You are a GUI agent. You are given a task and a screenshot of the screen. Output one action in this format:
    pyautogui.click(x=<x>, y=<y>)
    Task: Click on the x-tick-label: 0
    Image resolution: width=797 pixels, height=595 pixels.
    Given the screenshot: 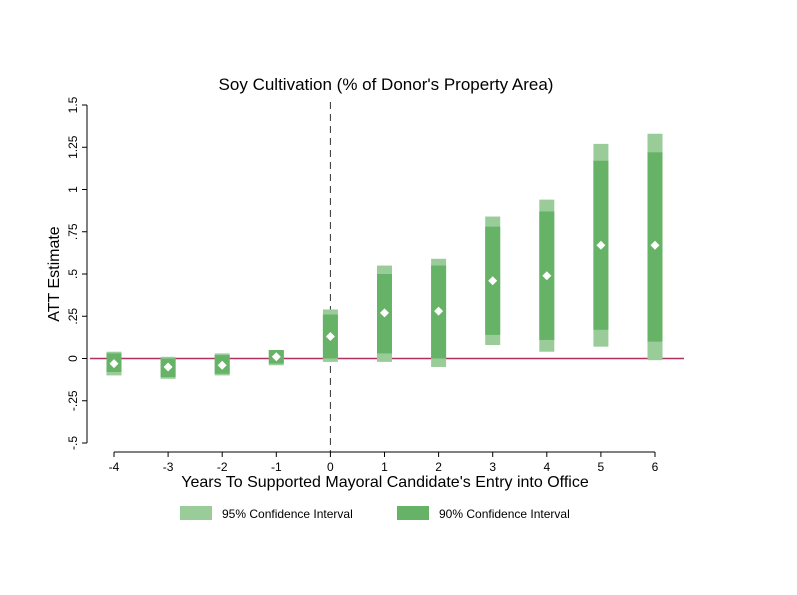 What is the action you would take?
    pyautogui.click(x=330, y=467)
    